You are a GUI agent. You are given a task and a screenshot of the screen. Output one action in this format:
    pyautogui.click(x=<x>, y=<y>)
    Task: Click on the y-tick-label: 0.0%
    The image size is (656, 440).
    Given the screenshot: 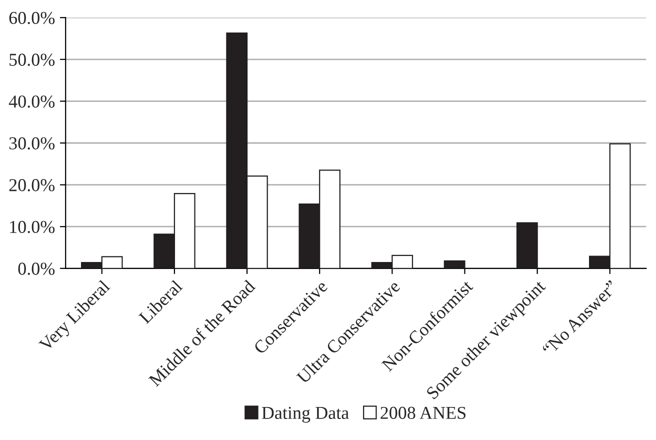 What is the action you would take?
    pyautogui.click(x=36, y=268)
    